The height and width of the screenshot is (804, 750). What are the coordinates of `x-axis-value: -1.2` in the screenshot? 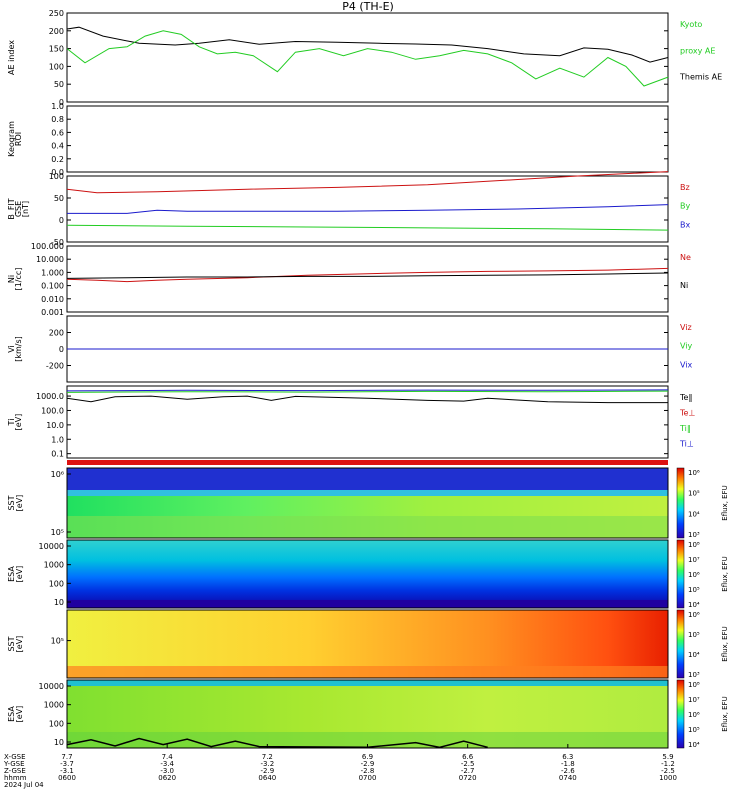 It's located at (668, 764).